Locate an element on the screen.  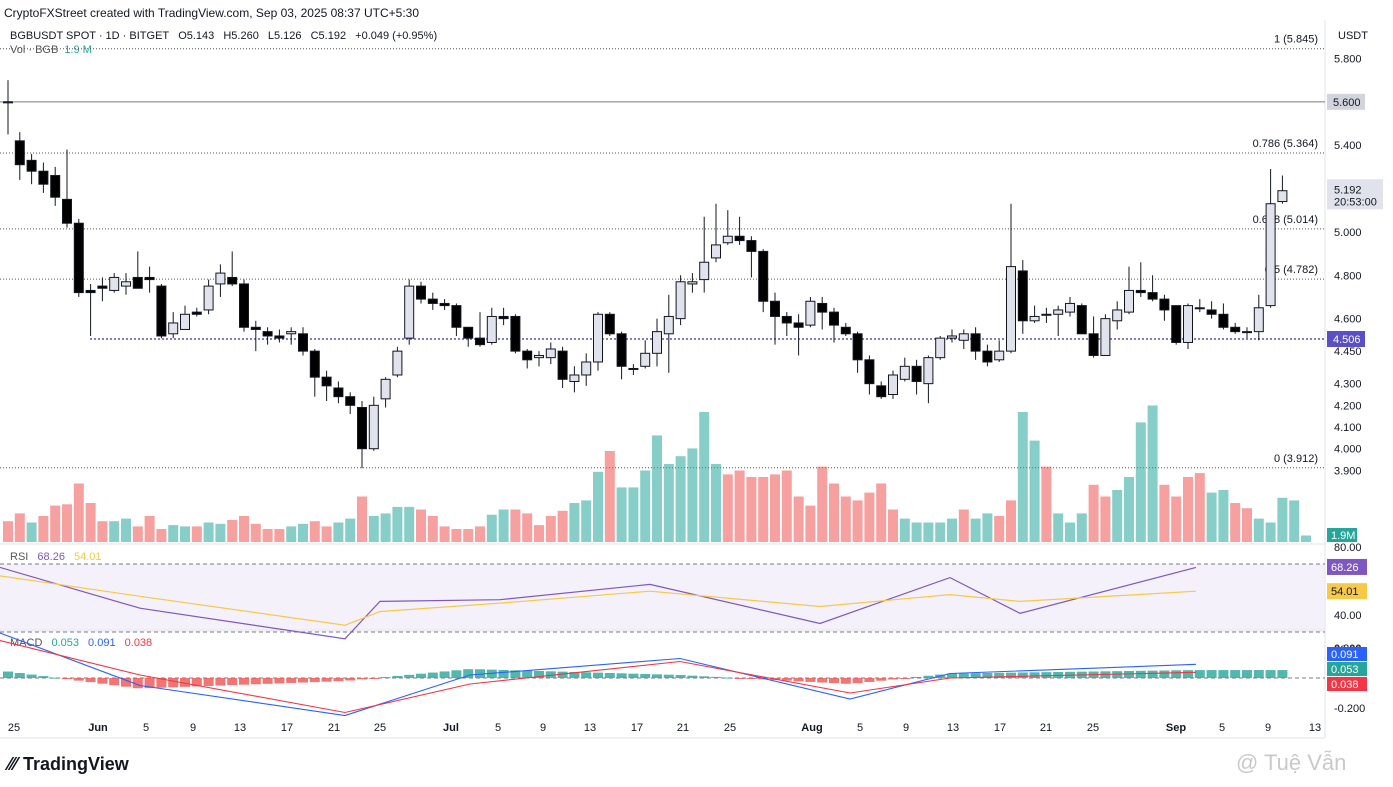
macd-signal-value: 0.038 is located at coordinates (138, 643).